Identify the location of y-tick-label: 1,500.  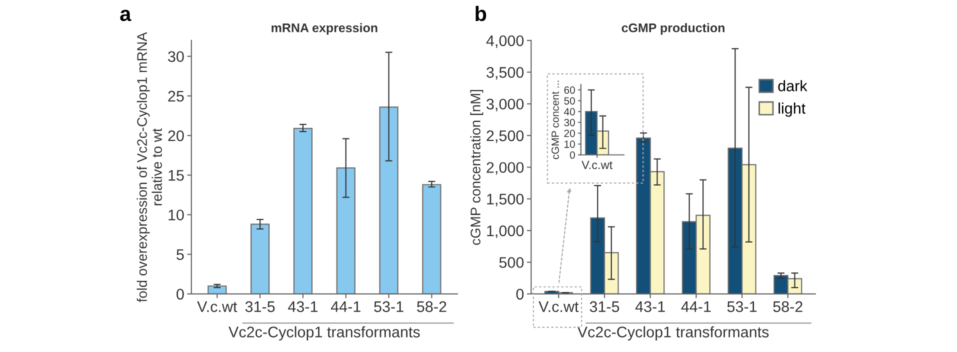
(505, 200).